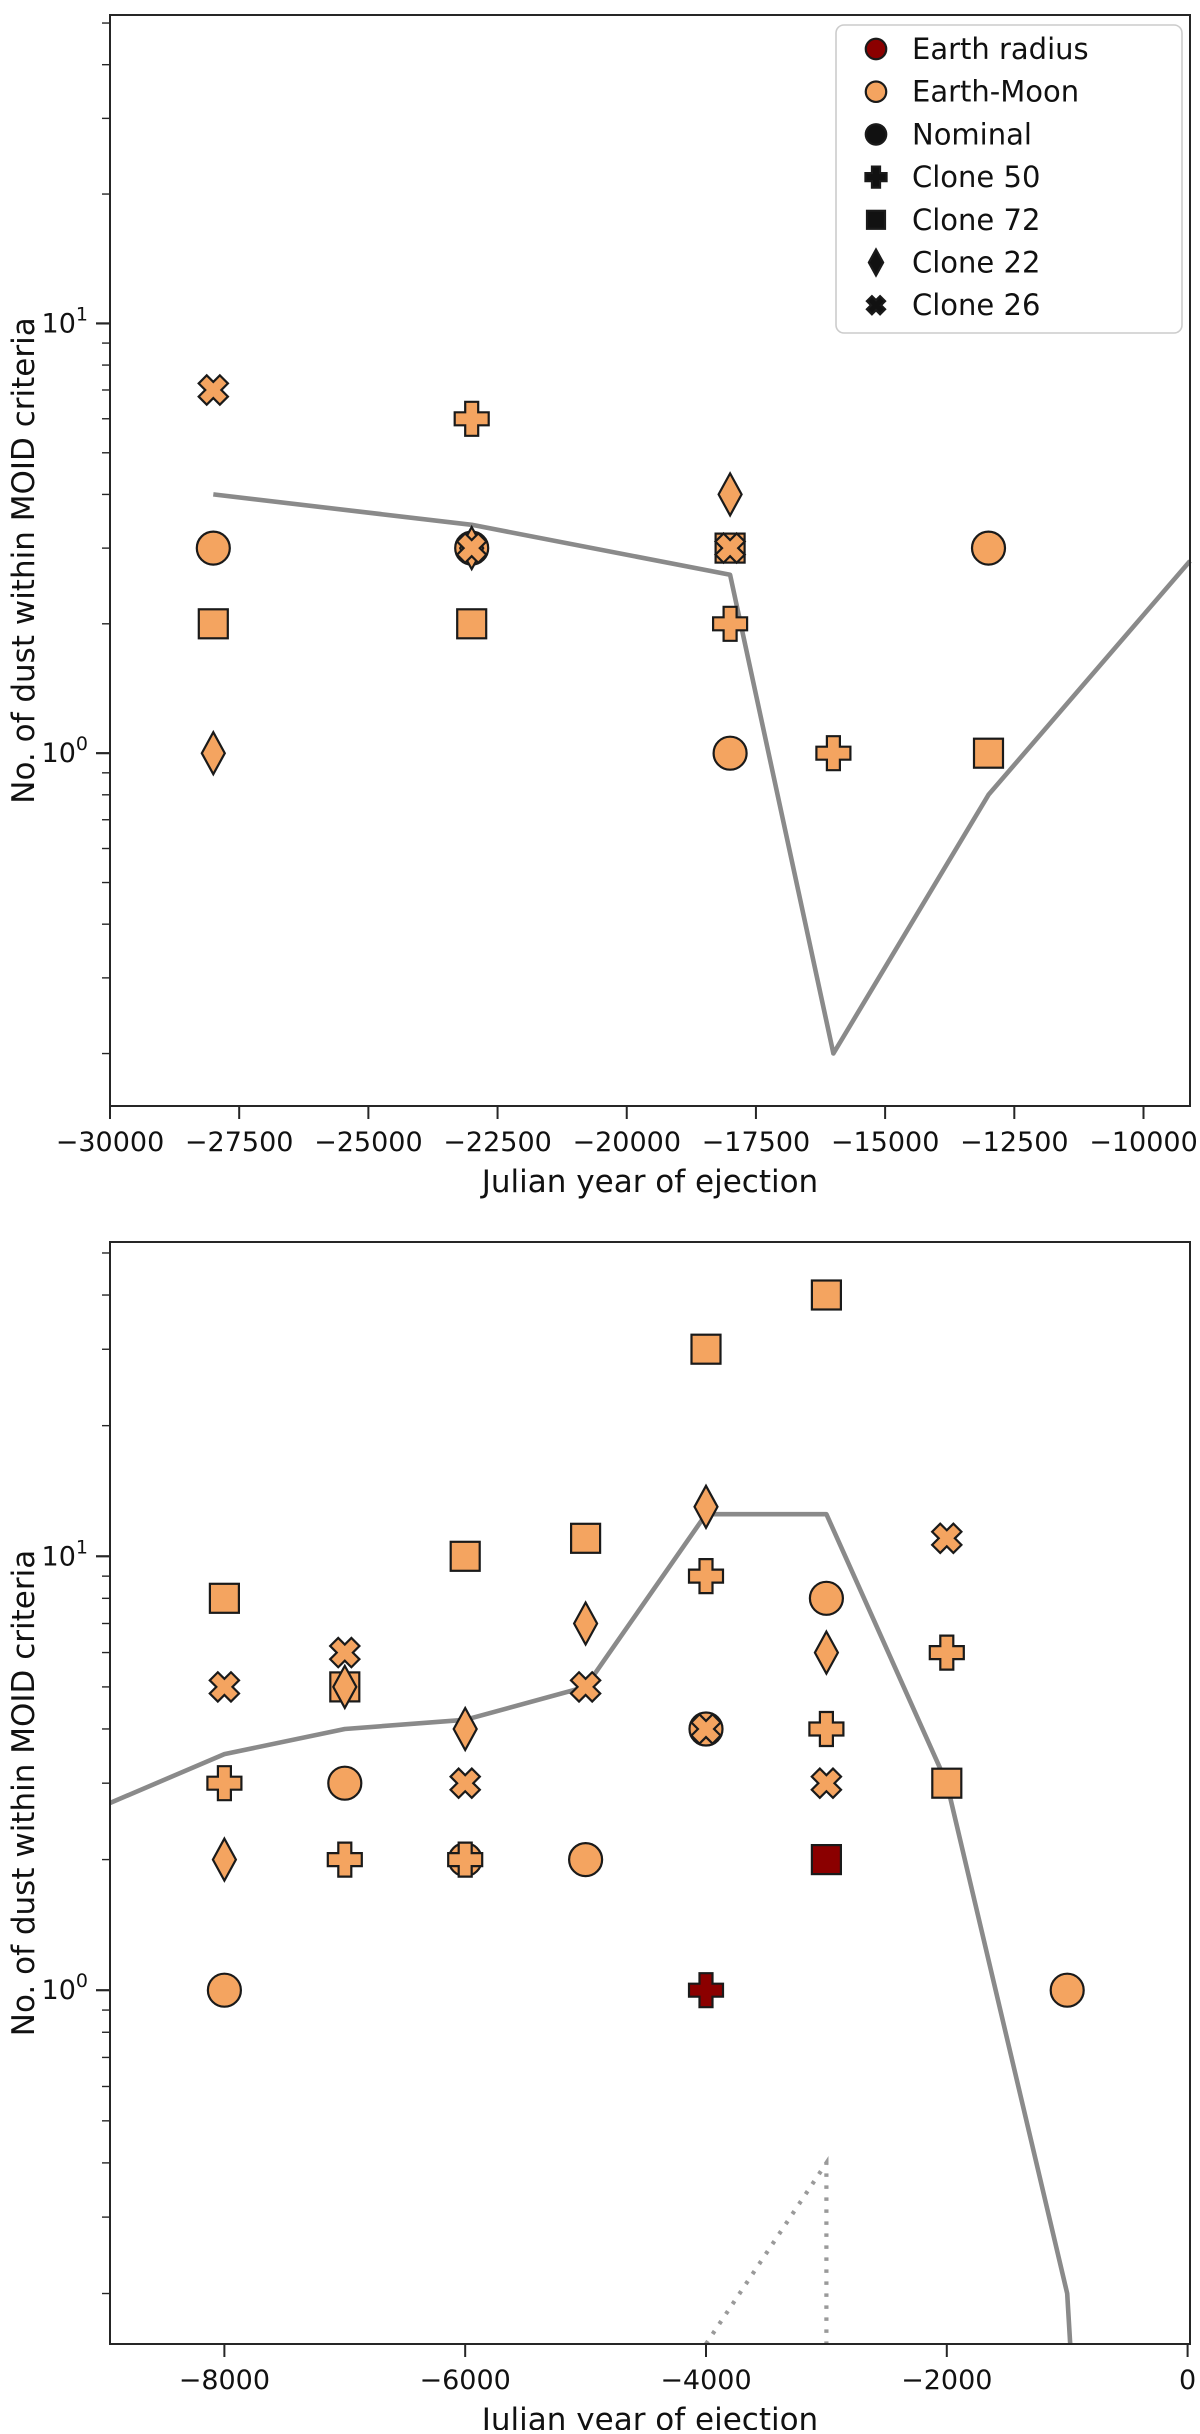  I want to click on legend-item: Earth radius, so click(976, 49).